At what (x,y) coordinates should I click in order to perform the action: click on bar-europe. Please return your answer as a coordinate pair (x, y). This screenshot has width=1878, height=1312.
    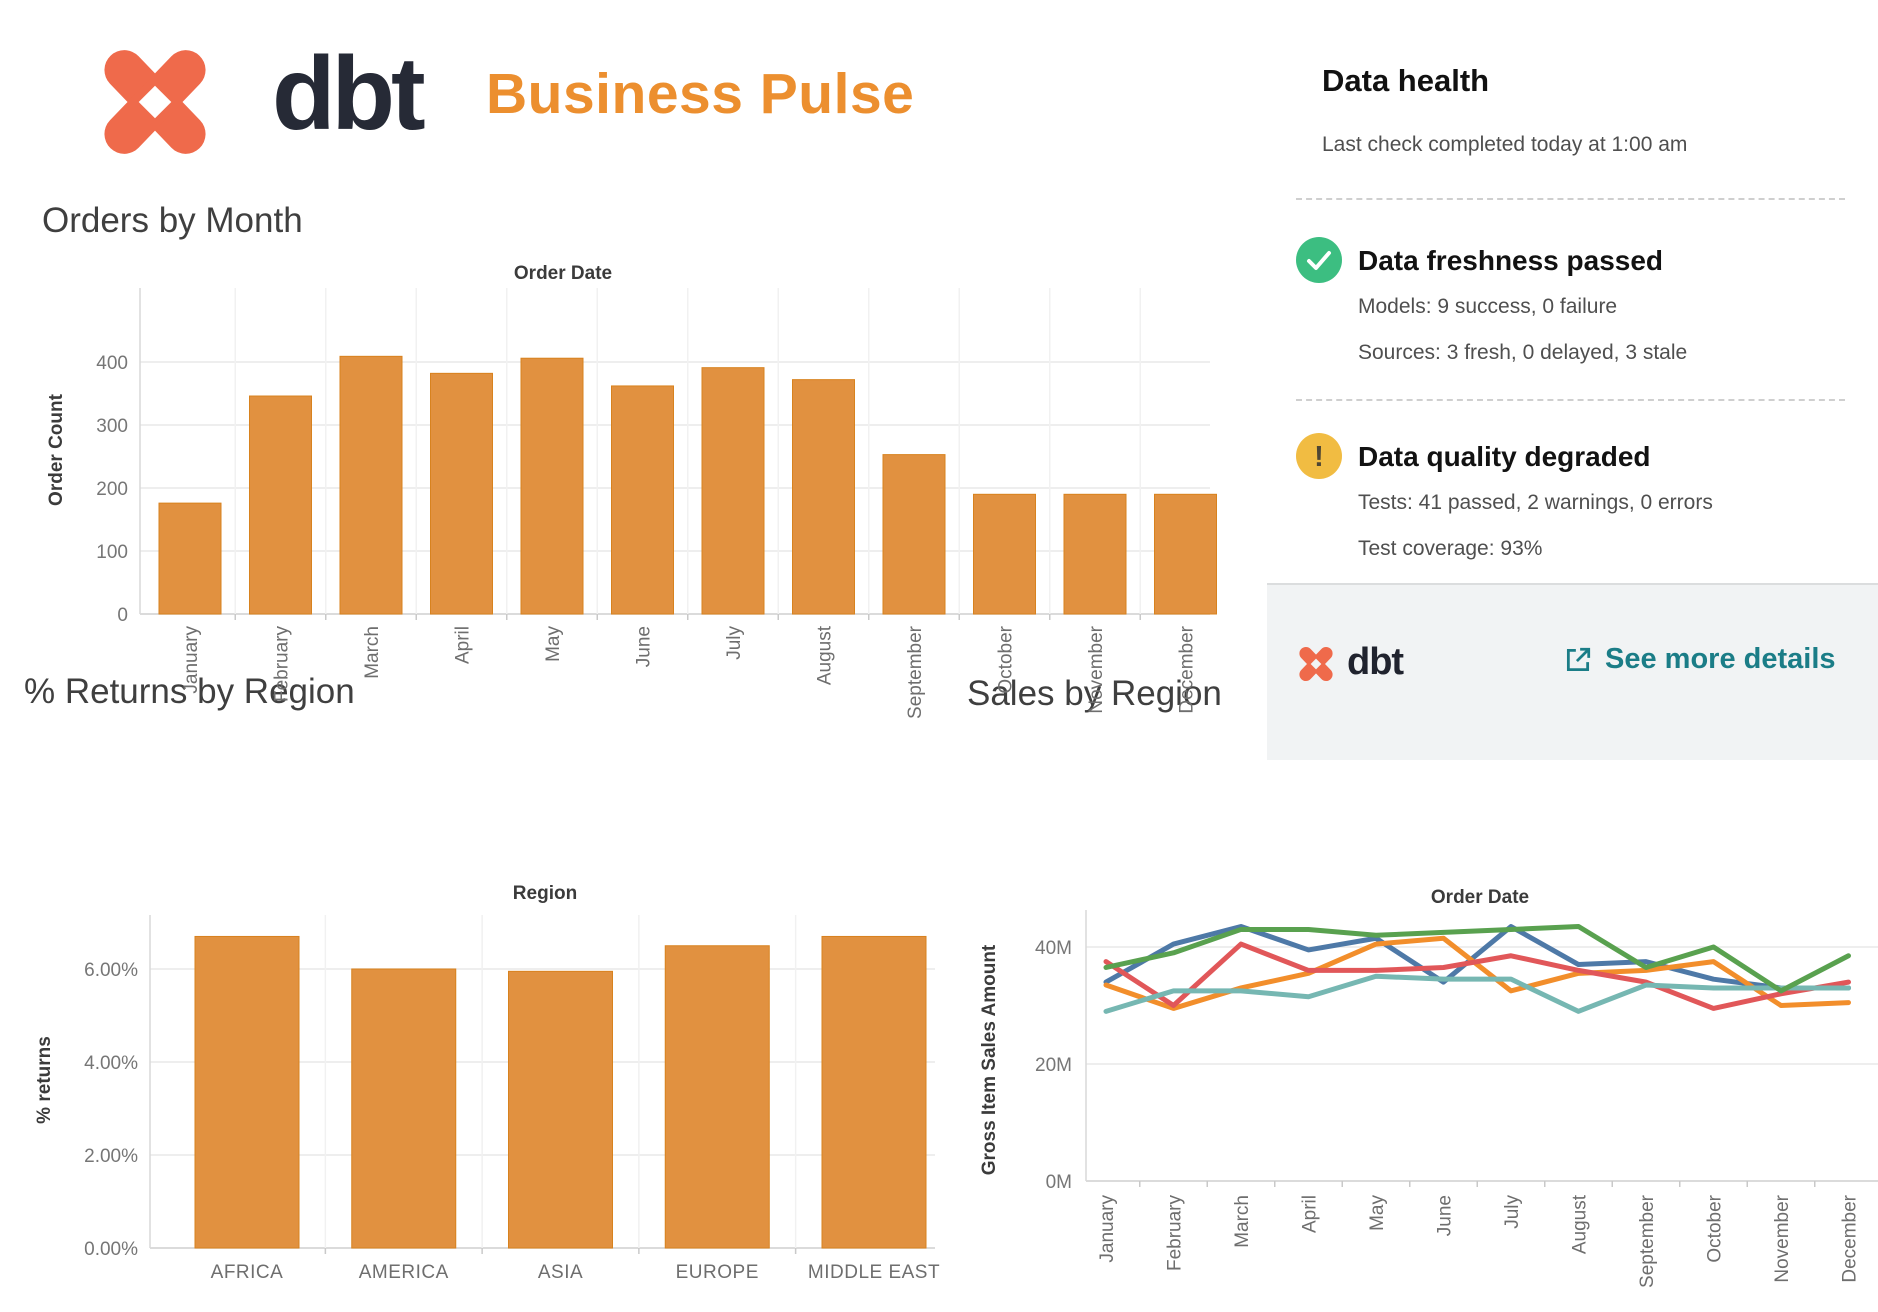
    Looking at the image, I should click on (717, 1097).